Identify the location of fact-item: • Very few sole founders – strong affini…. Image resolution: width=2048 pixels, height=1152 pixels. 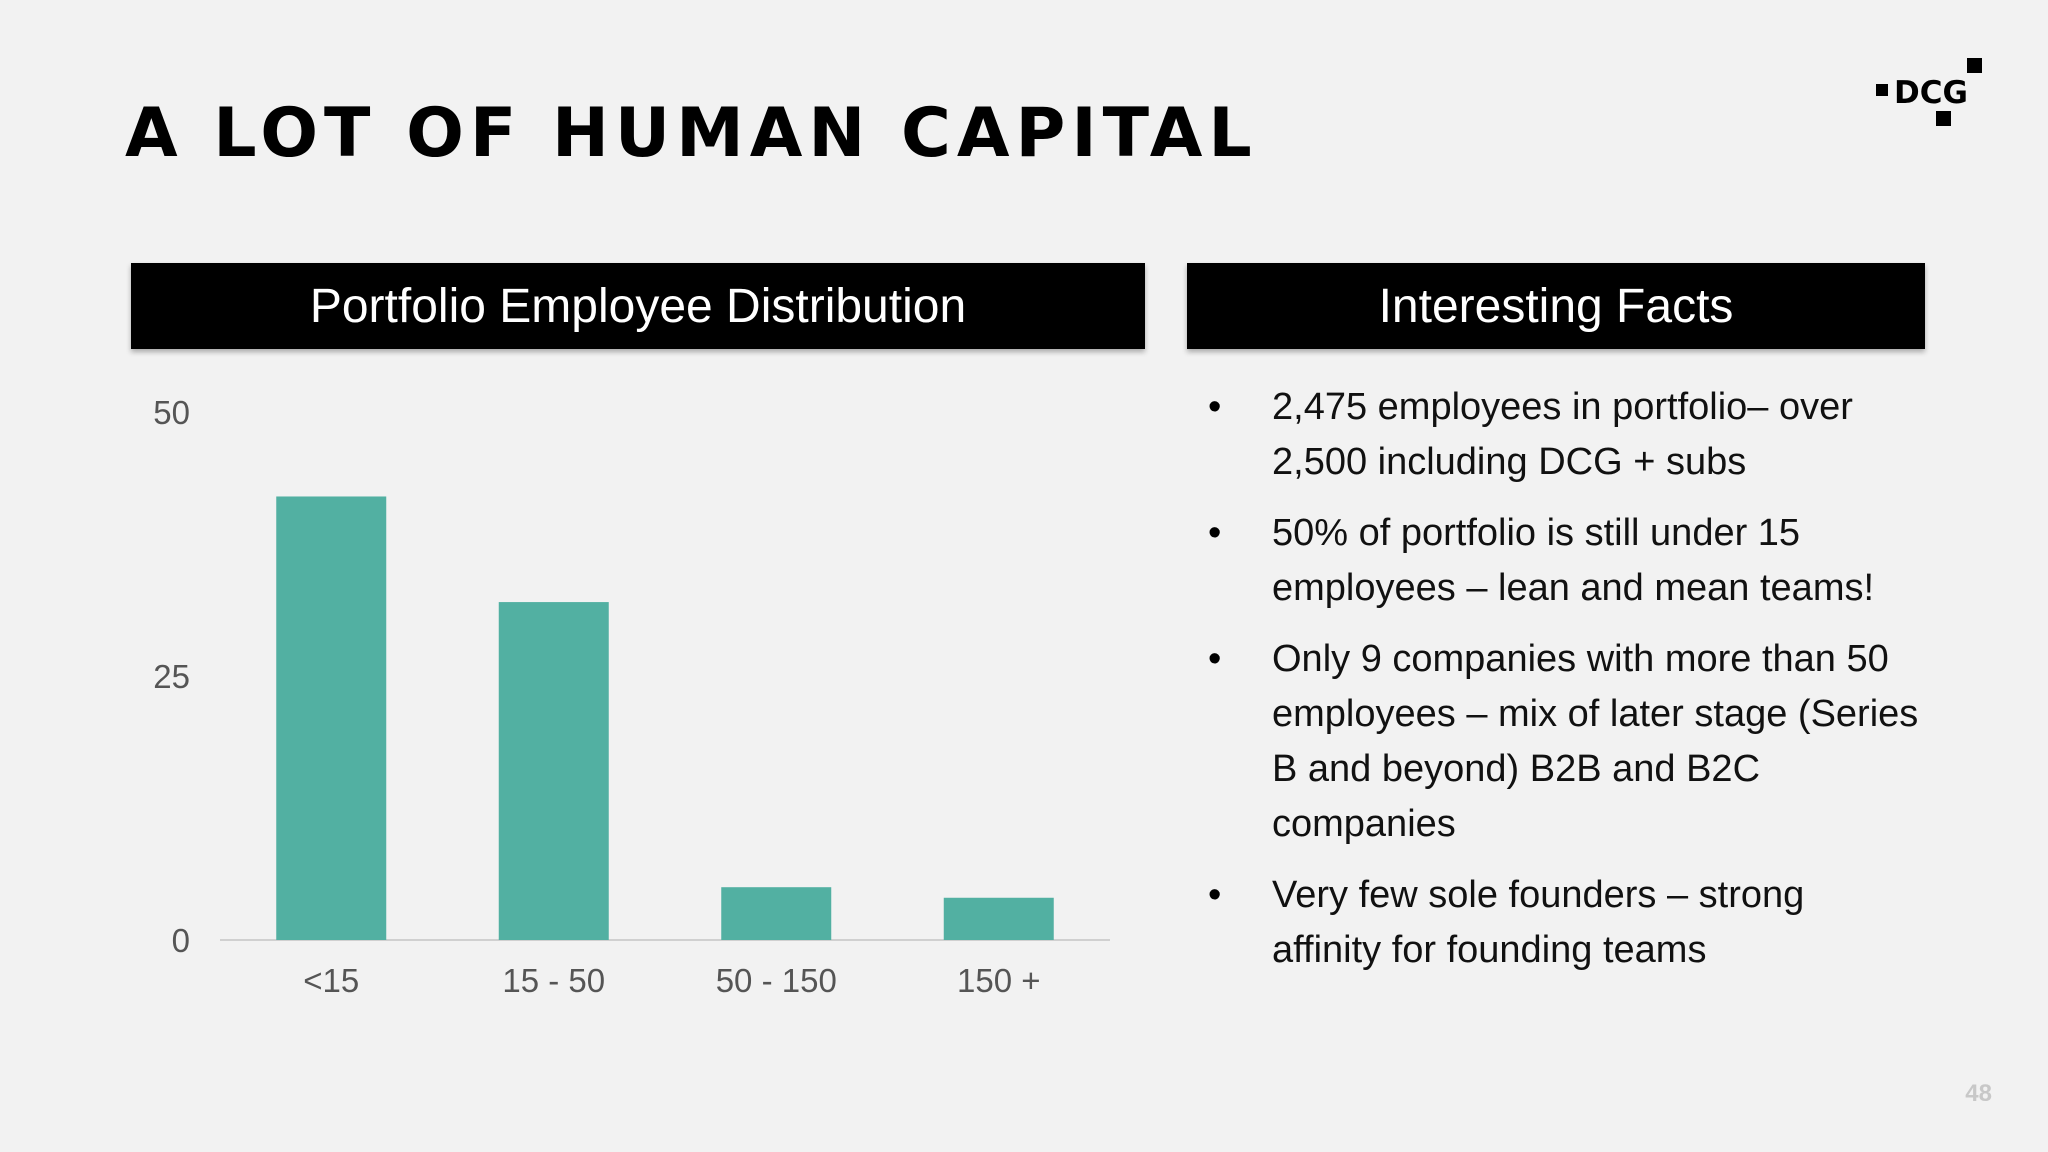
(1560, 923).